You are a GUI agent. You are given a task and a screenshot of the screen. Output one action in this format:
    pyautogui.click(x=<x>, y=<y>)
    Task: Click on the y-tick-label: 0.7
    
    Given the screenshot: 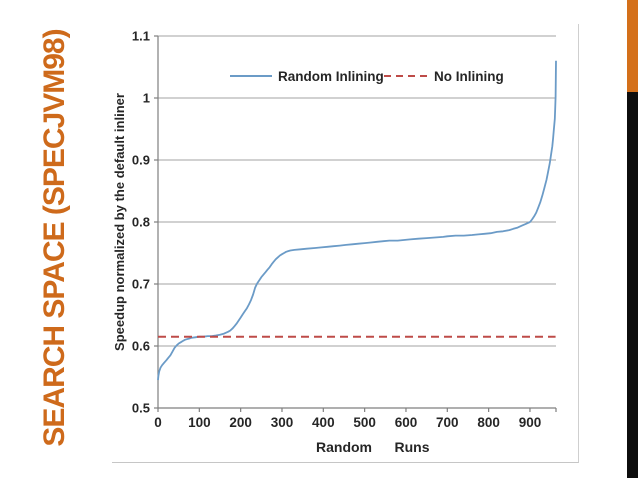 What is the action you would take?
    pyautogui.click(x=141, y=284)
    